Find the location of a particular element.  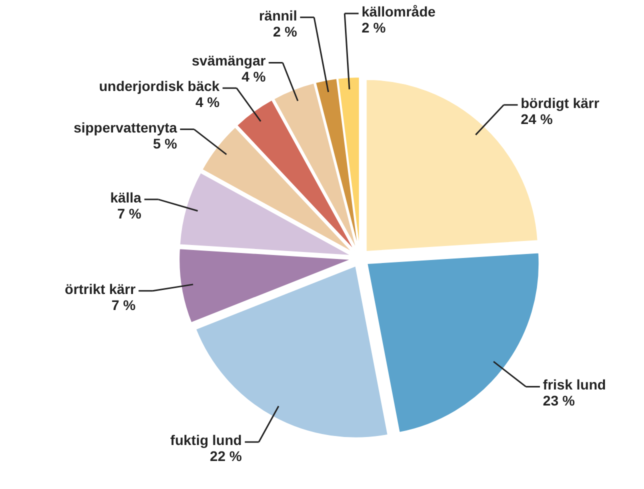

data-label: 5 % is located at coordinates (165, 143).